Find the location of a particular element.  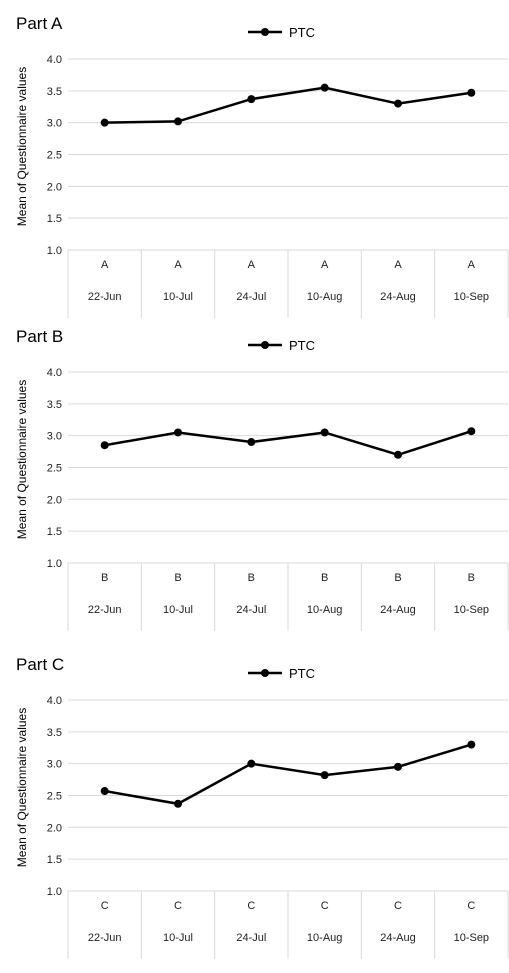

chart-title: Part B is located at coordinates (40, 336).